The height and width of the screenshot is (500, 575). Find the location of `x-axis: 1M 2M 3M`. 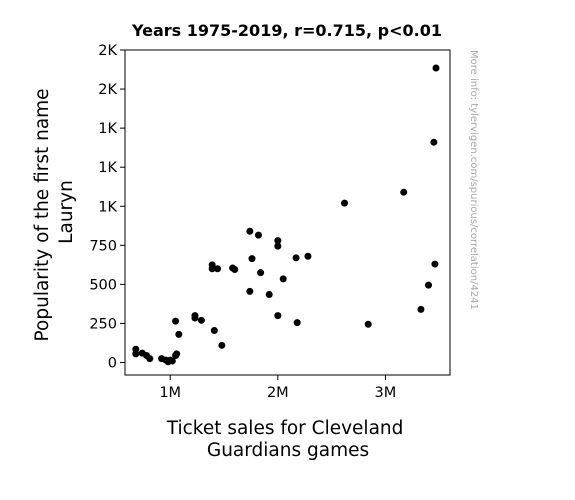

x-axis: 1M 2M 3M is located at coordinates (277, 388).